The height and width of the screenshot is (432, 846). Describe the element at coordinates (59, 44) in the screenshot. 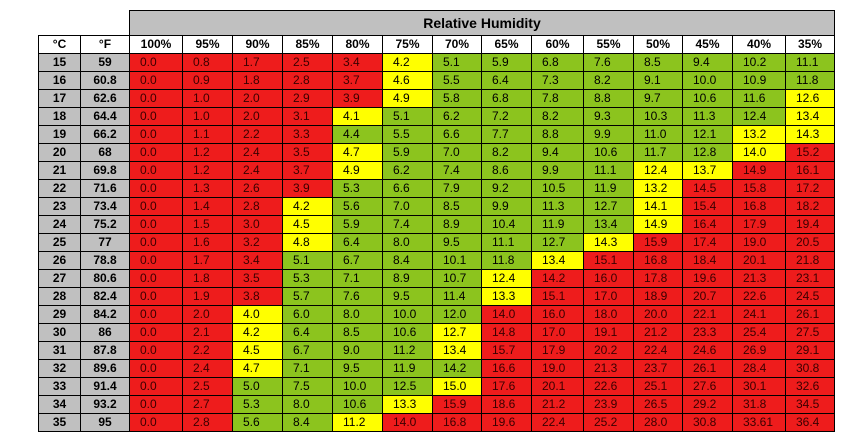

I see `unit-c-header: °C` at that location.